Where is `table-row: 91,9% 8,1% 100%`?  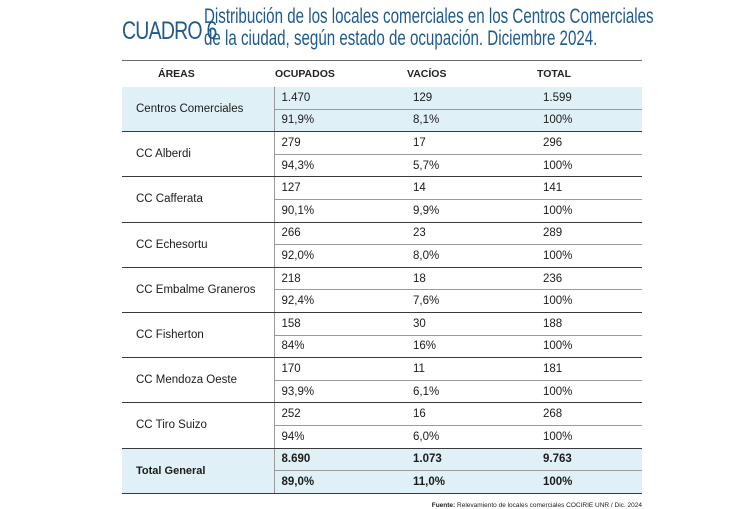 table-row: 91,9% 8,1% 100% is located at coordinates (382, 121).